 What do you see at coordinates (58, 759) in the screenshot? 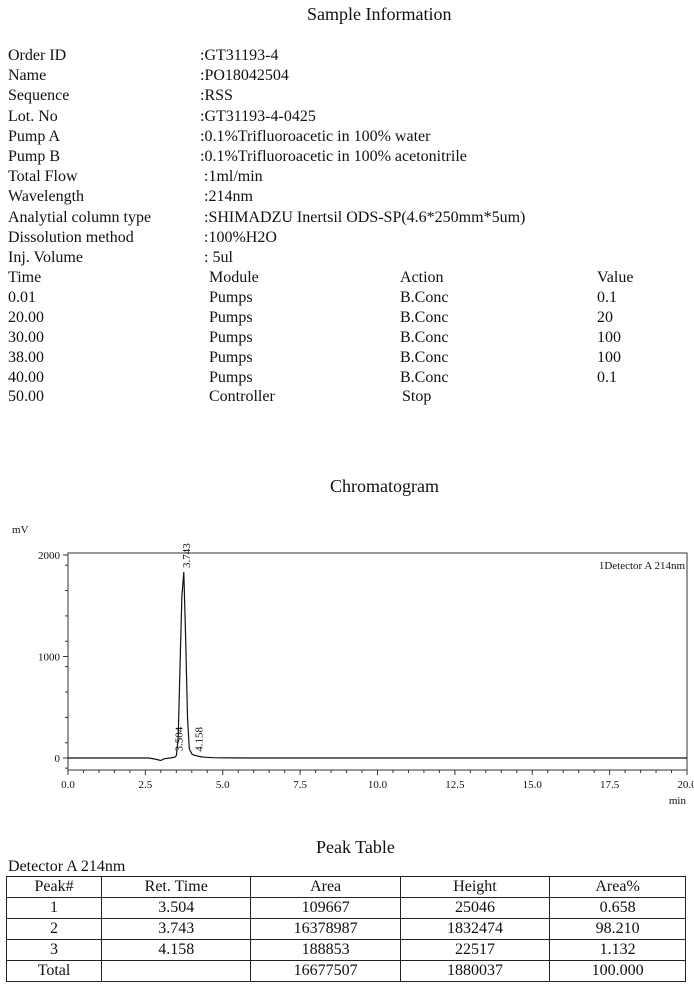
I see `y-tick-label: 0` at bounding box center [58, 759].